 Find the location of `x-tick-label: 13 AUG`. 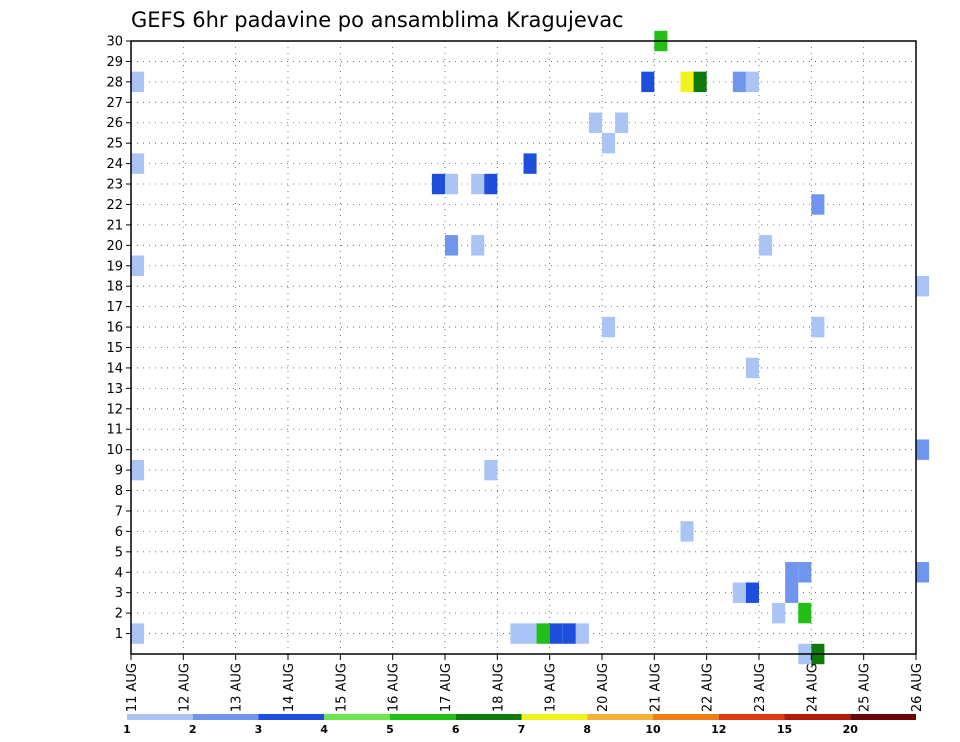

x-tick-label: 13 AUG is located at coordinates (237, 687).